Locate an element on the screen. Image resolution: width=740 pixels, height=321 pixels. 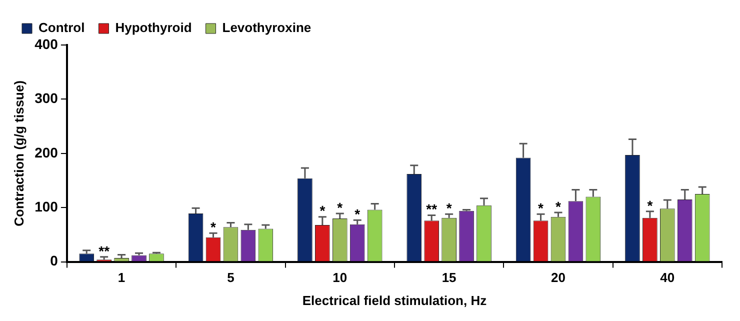
x-tick-label: 1 is located at coordinates (122, 278).